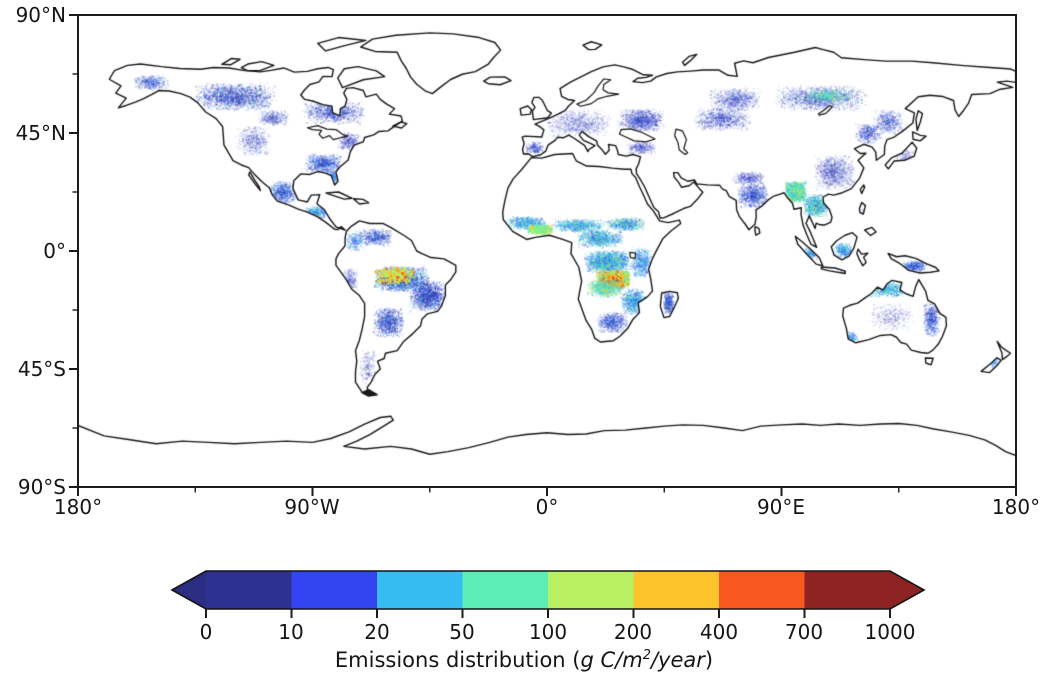 This screenshot has height=687, width=1048. What do you see at coordinates (633, 632) in the screenshot?
I see `colorbar-tick-label: 200` at bounding box center [633, 632].